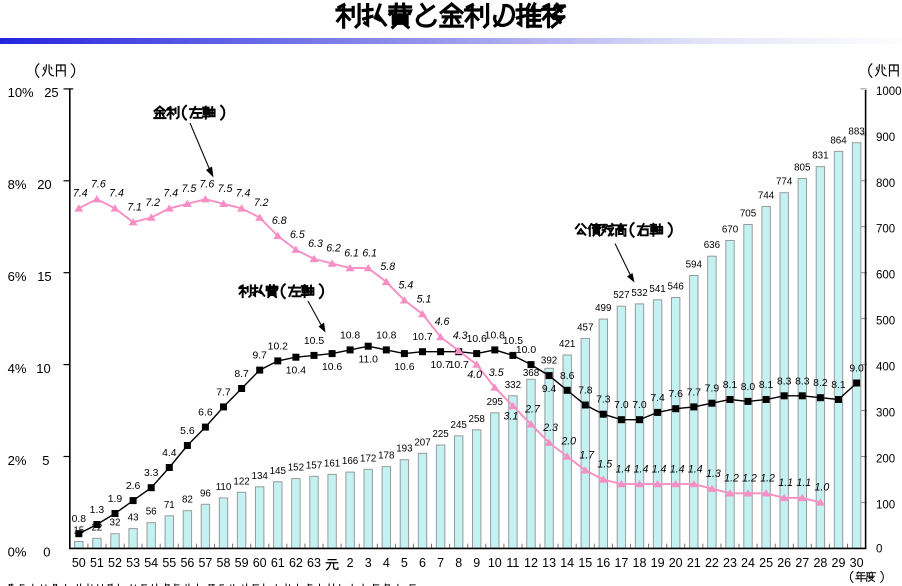 The height and width of the screenshot is (586, 902). Describe the element at coordinates (314, 563) in the screenshot. I see `svg-text: 63` at that location.